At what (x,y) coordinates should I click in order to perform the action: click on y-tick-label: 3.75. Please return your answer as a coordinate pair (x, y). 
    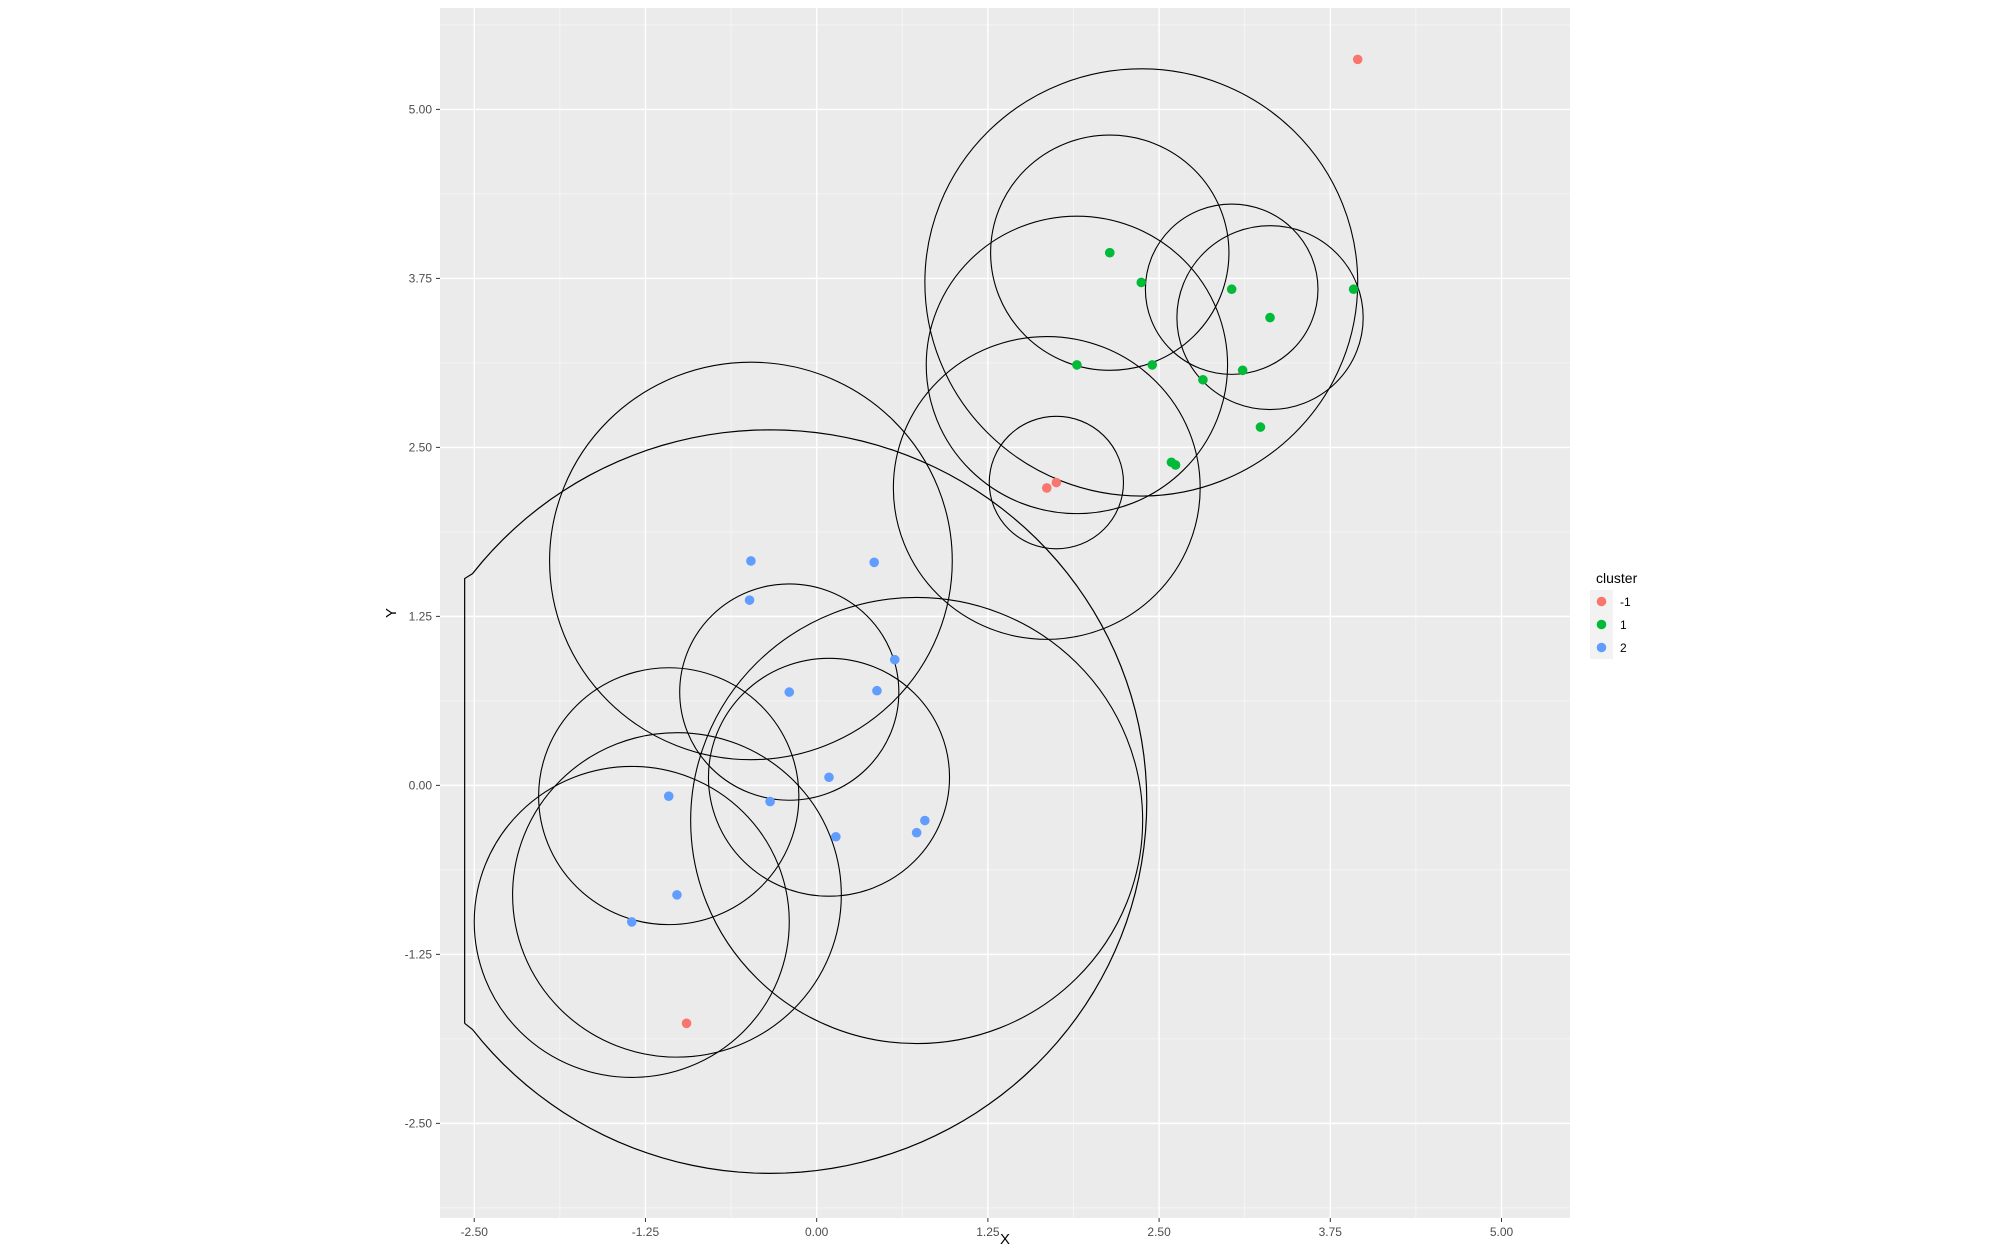
    Looking at the image, I should click on (421, 278).